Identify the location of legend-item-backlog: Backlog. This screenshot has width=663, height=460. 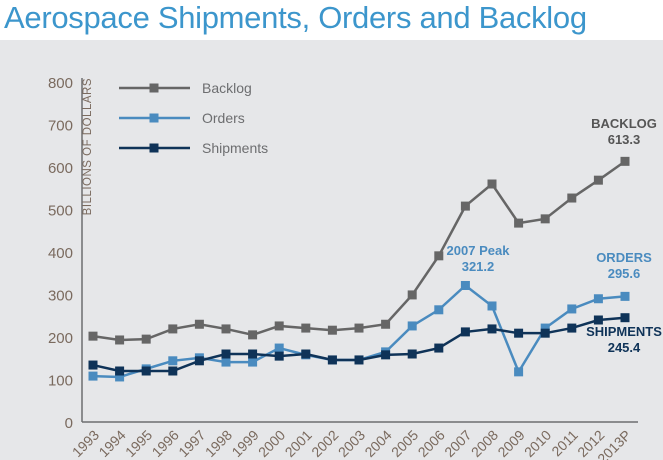
(185, 88).